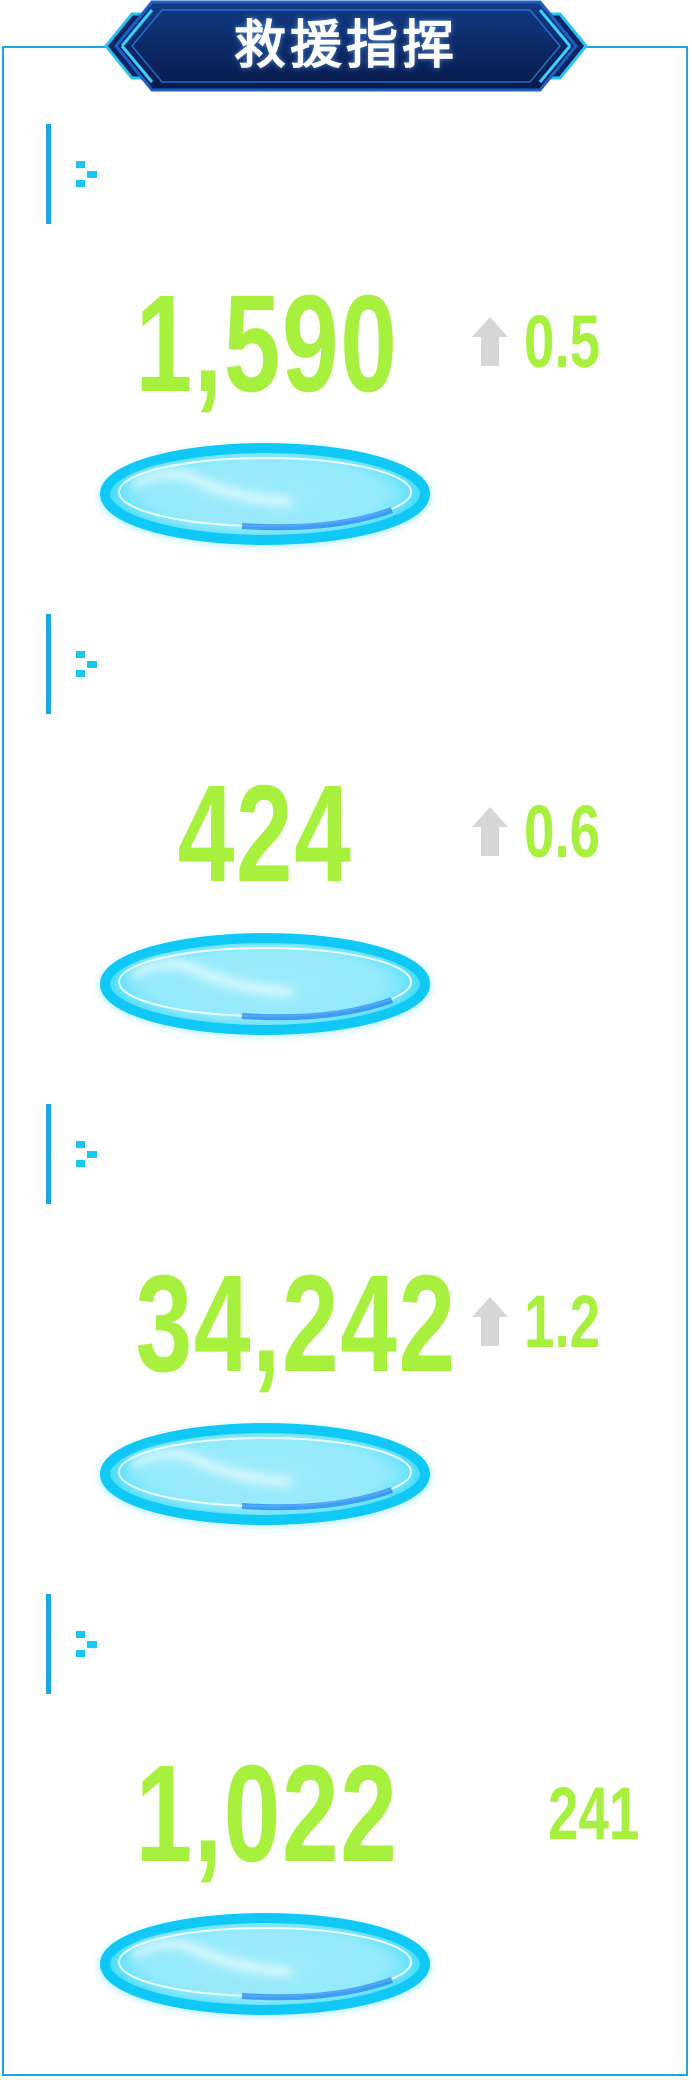 This screenshot has width=692, height=2084. I want to click on stat-value: 424, so click(265, 834).